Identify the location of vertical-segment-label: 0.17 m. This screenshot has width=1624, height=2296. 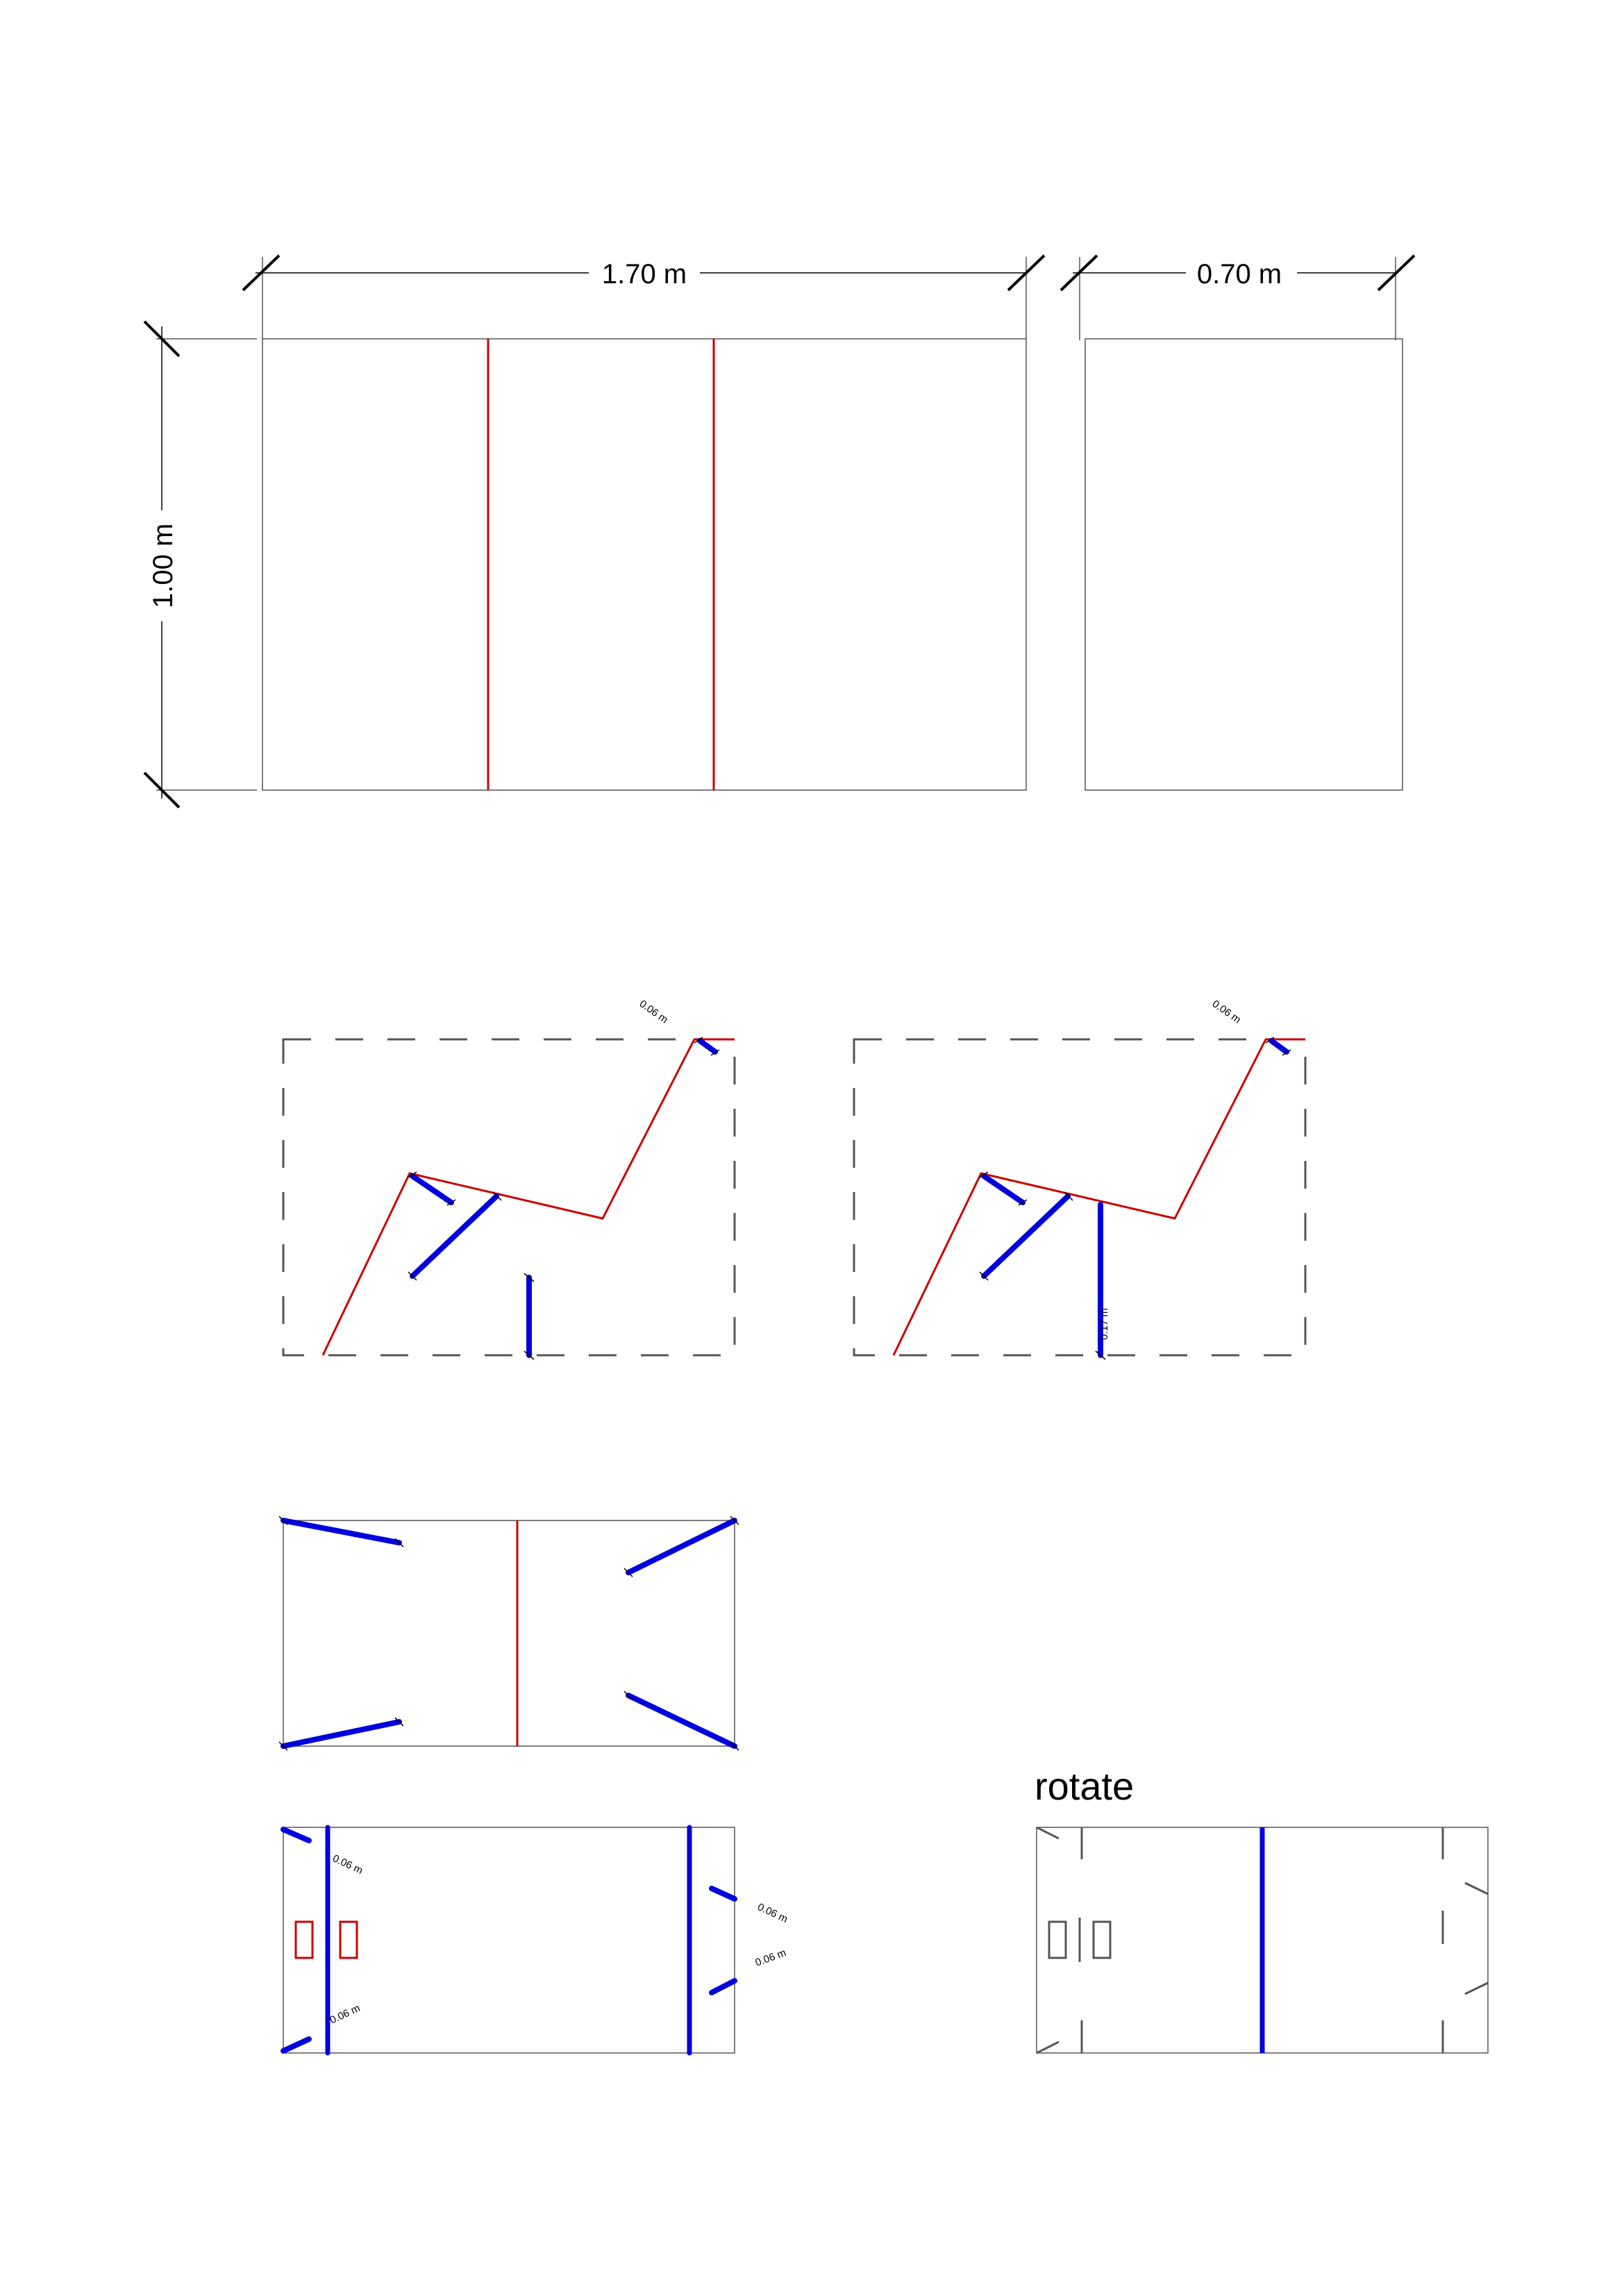
(1104, 1324).